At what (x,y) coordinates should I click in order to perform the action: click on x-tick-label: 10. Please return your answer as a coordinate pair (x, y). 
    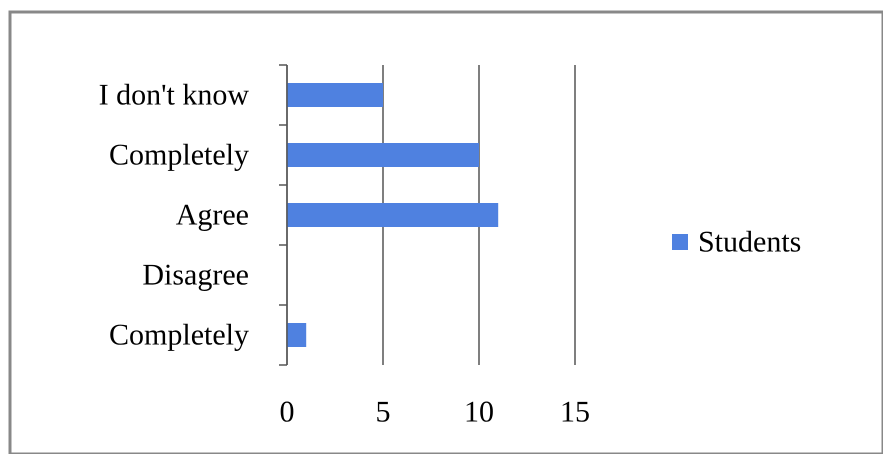
    Looking at the image, I should click on (479, 412).